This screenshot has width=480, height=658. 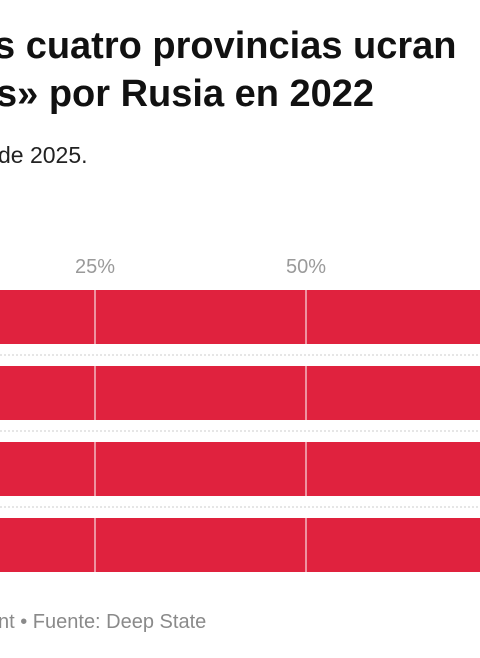 I want to click on x-tick-label: 50%, so click(x=306, y=267).